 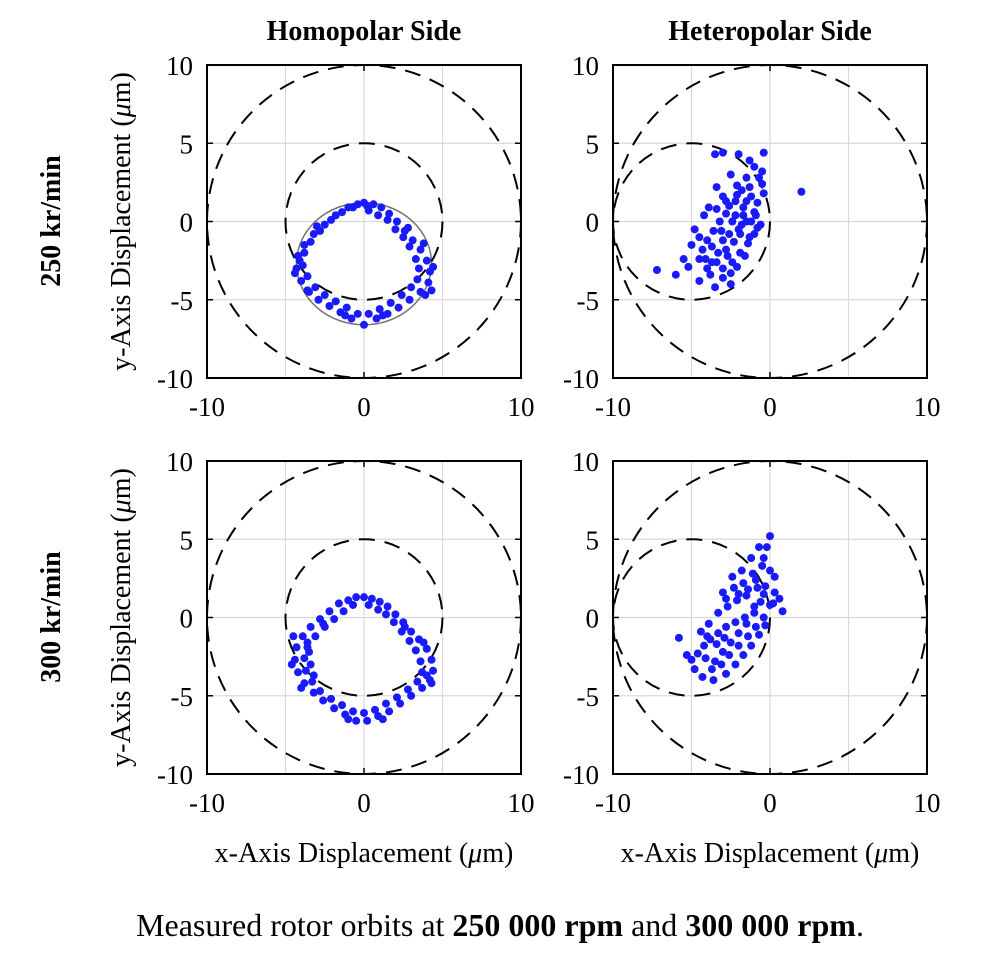 What do you see at coordinates (121, 640) in the screenshot?
I see `y-axis-label-text: y-Axis Displacement (` at bounding box center [121, 640].